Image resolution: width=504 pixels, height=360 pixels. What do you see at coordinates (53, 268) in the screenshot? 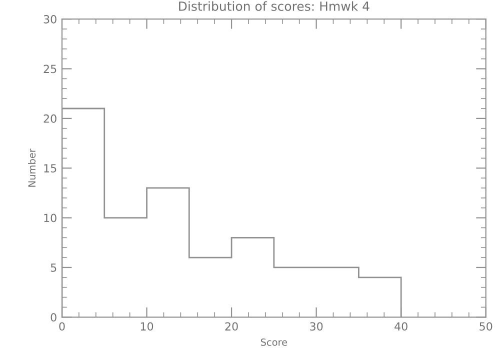
I see `y-tick-label: 5` at bounding box center [53, 268].